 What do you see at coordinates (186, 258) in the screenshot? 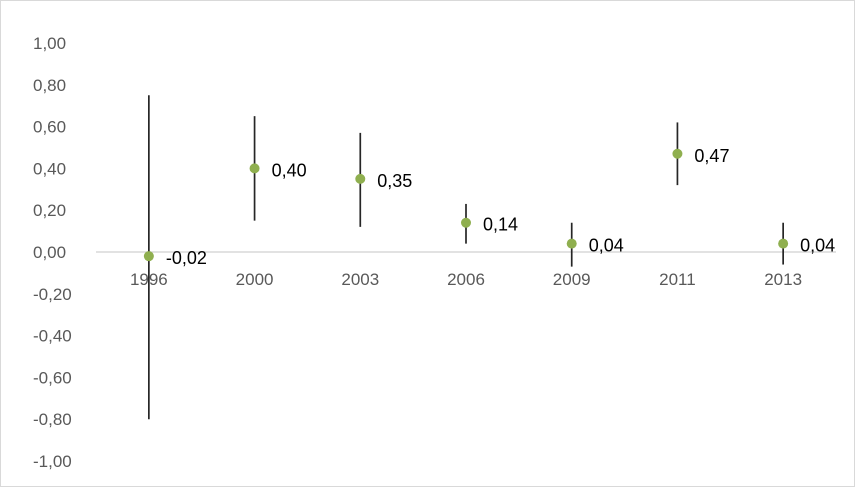
I see `data-label: -0,02` at bounding box center [186, 258].